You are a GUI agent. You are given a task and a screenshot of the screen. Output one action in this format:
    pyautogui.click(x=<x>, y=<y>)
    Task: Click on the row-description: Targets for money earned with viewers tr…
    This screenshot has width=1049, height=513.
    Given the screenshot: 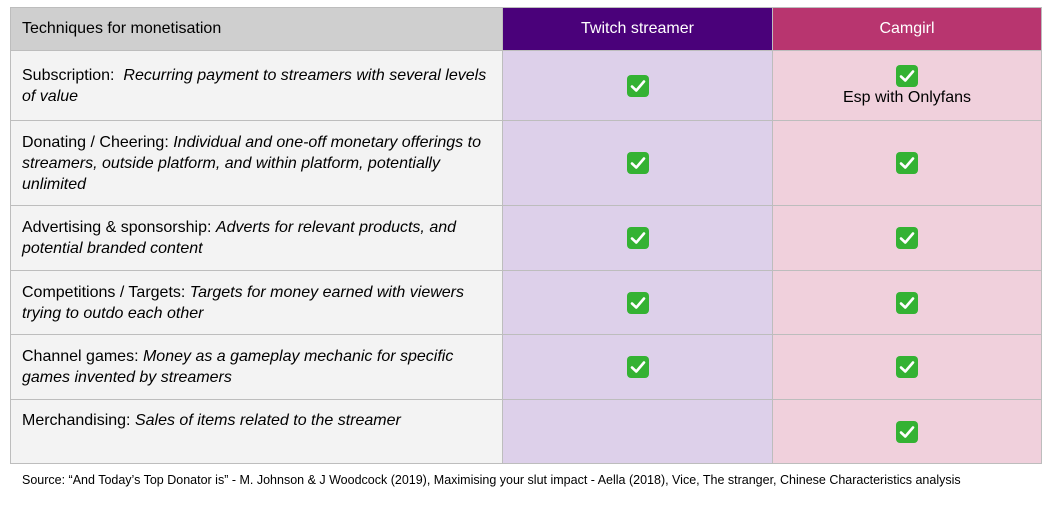 What is the action you would take?
    pyautogui.click(x=243, y=302)
    